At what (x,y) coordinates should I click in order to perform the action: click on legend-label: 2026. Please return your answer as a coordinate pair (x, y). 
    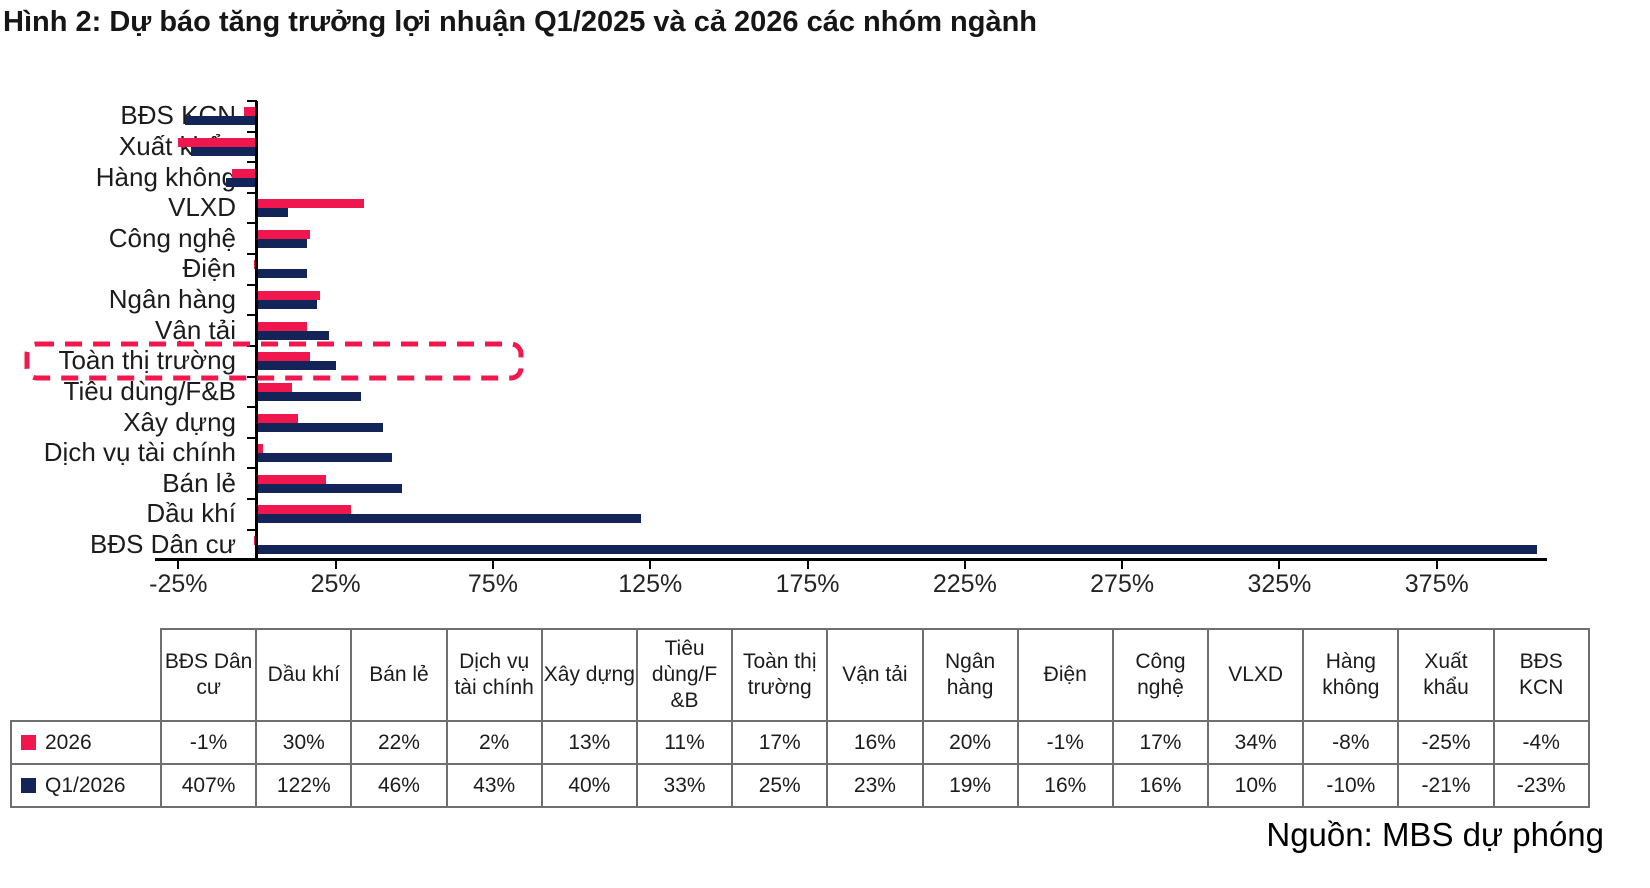
    Looking at the image, I should click on (68, 742).